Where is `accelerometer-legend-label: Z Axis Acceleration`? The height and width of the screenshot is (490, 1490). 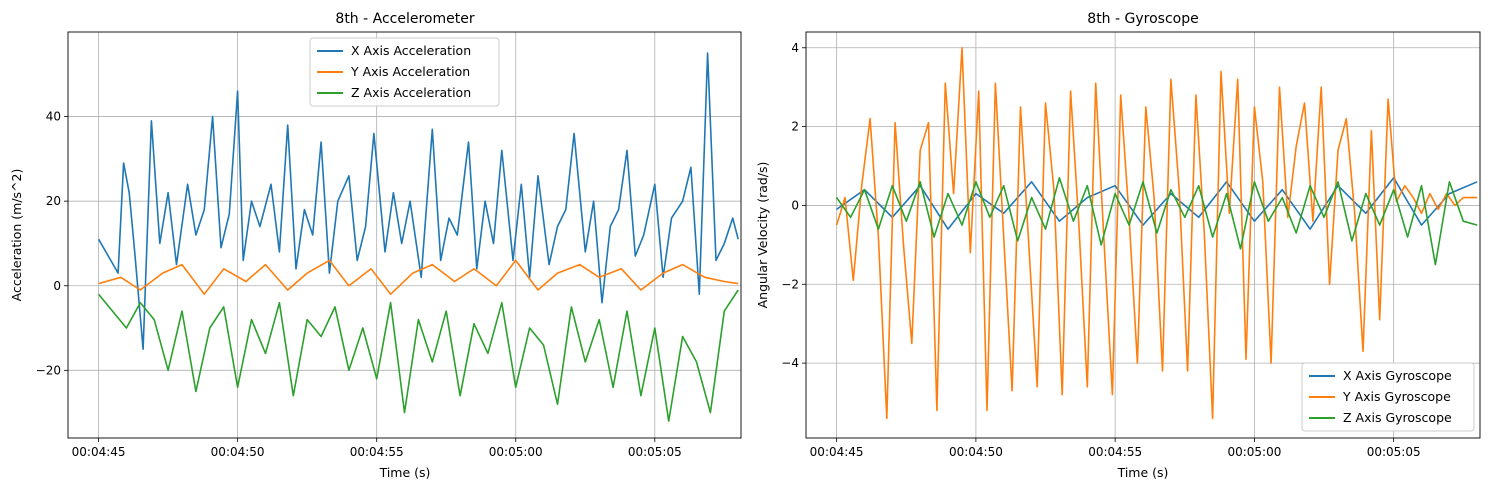
accelerometer-legend-label: Z Axis Acceleration is located at coordinates (411, 92).